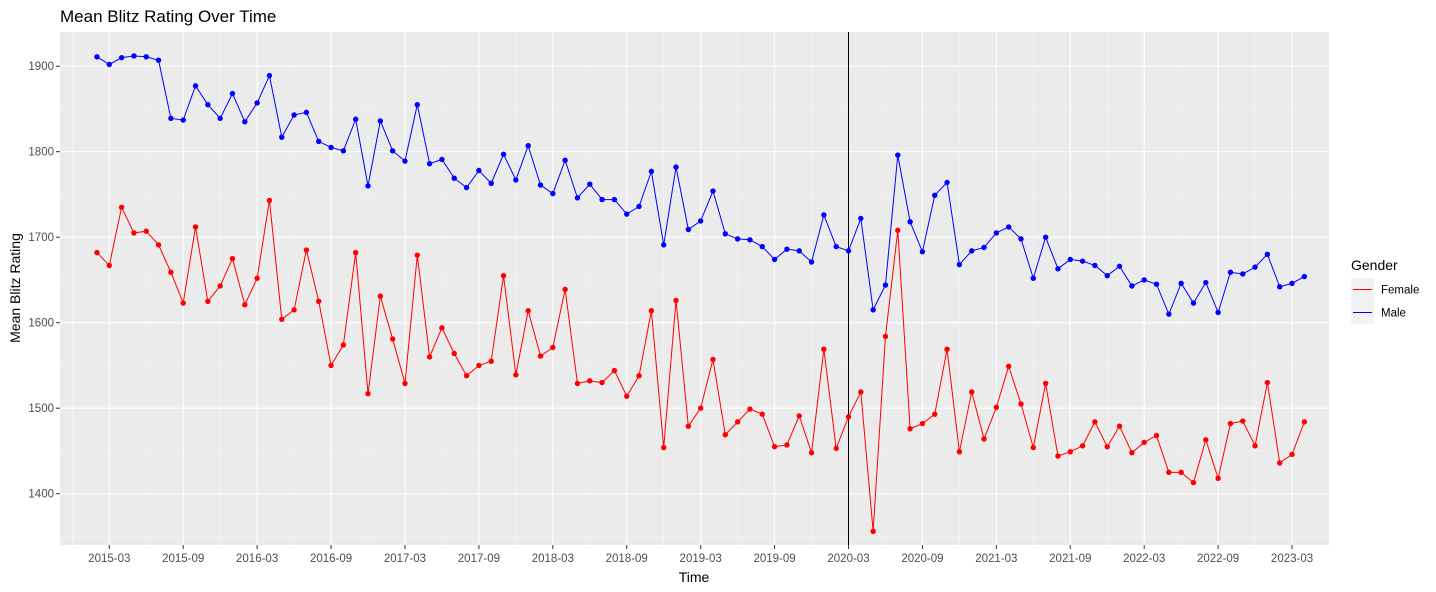 The image size is (1436, 592). What do you see at coordinates (694, 577) in the screenshot?
I see `x-axis-title: Time` at bounding box center [694, 577].